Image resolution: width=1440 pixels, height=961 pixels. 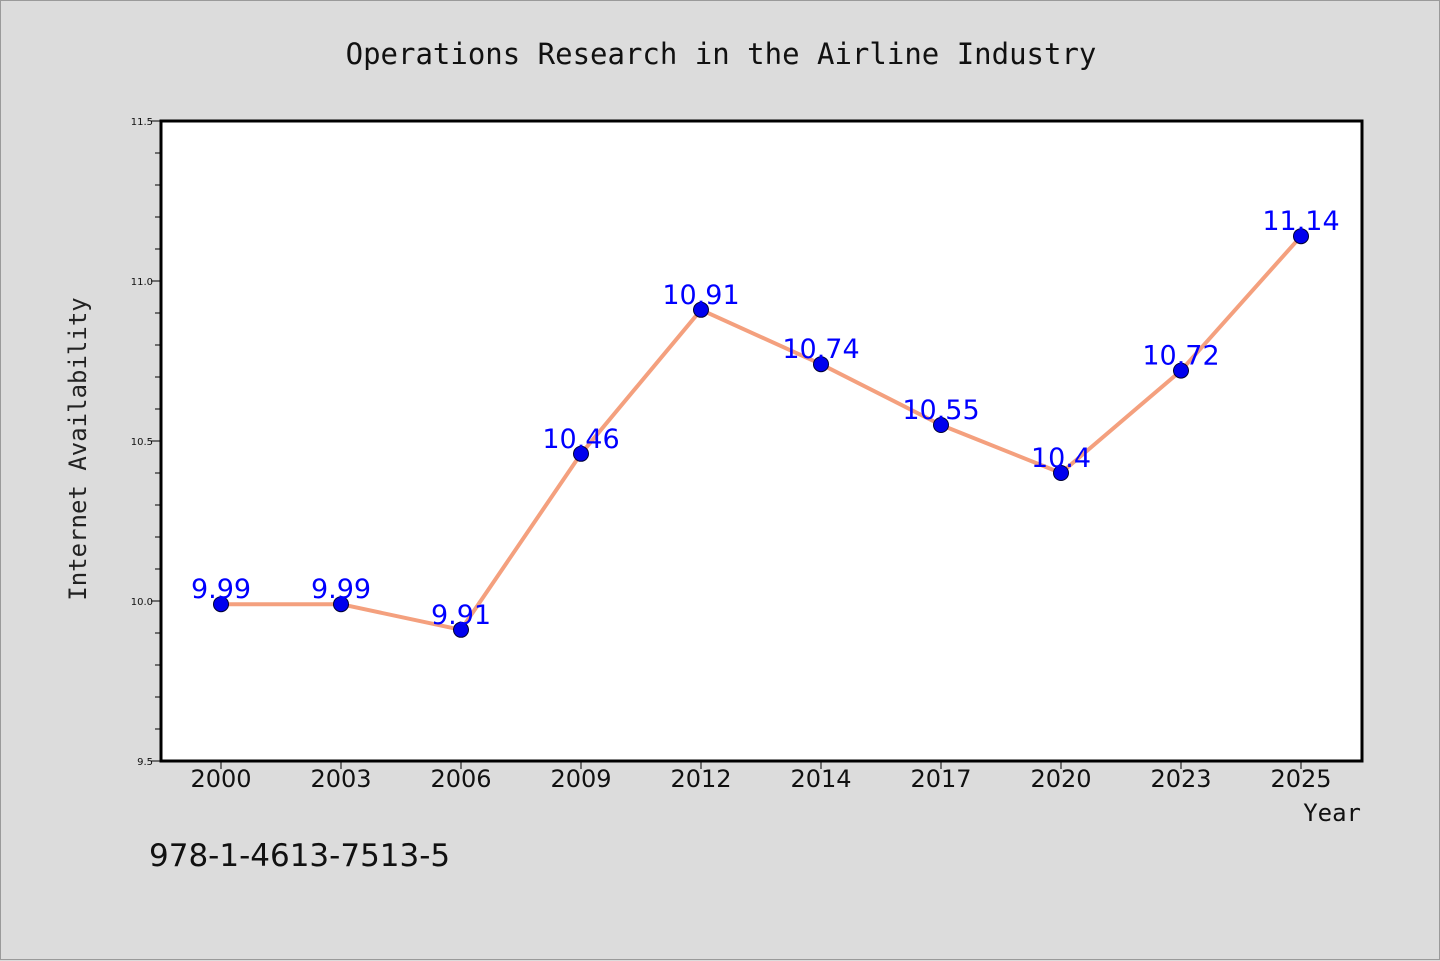 I want to click on x-axis-label: Year, so click(x=1332, y=813).